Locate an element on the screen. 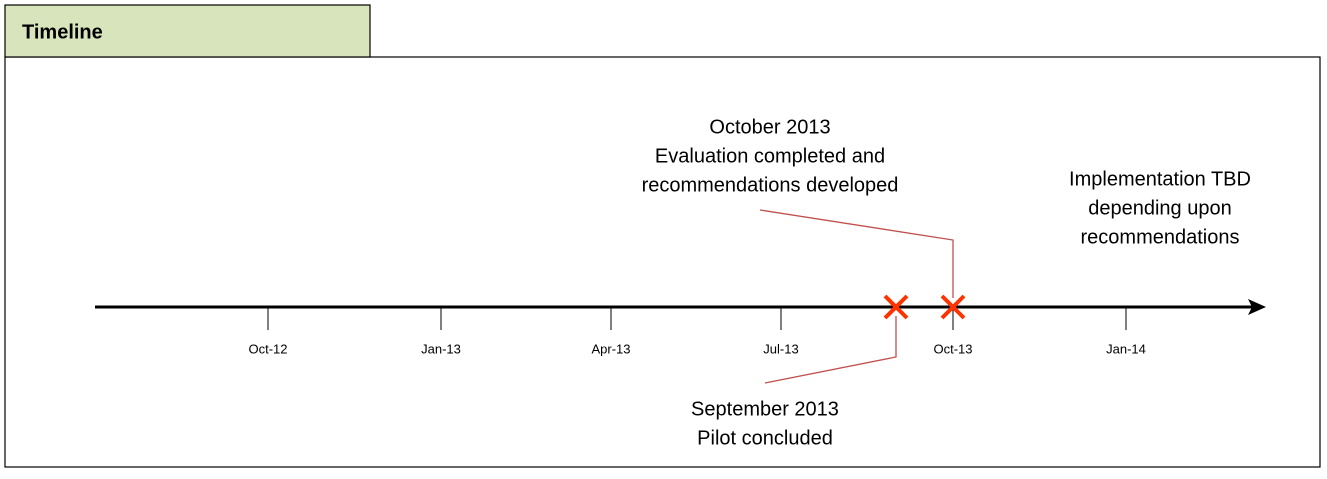  event-label: October 2013 is located at coordinates (769, 127).